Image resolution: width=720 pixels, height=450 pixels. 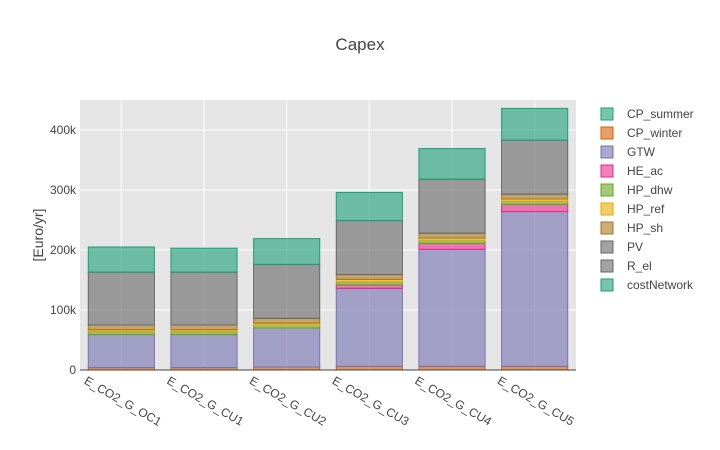 I want to click on legend-label: PV, so click(x=635, y=247).